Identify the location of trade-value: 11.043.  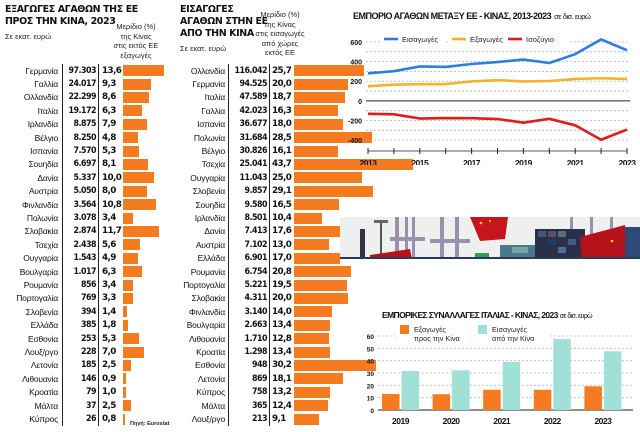
(253, 177).